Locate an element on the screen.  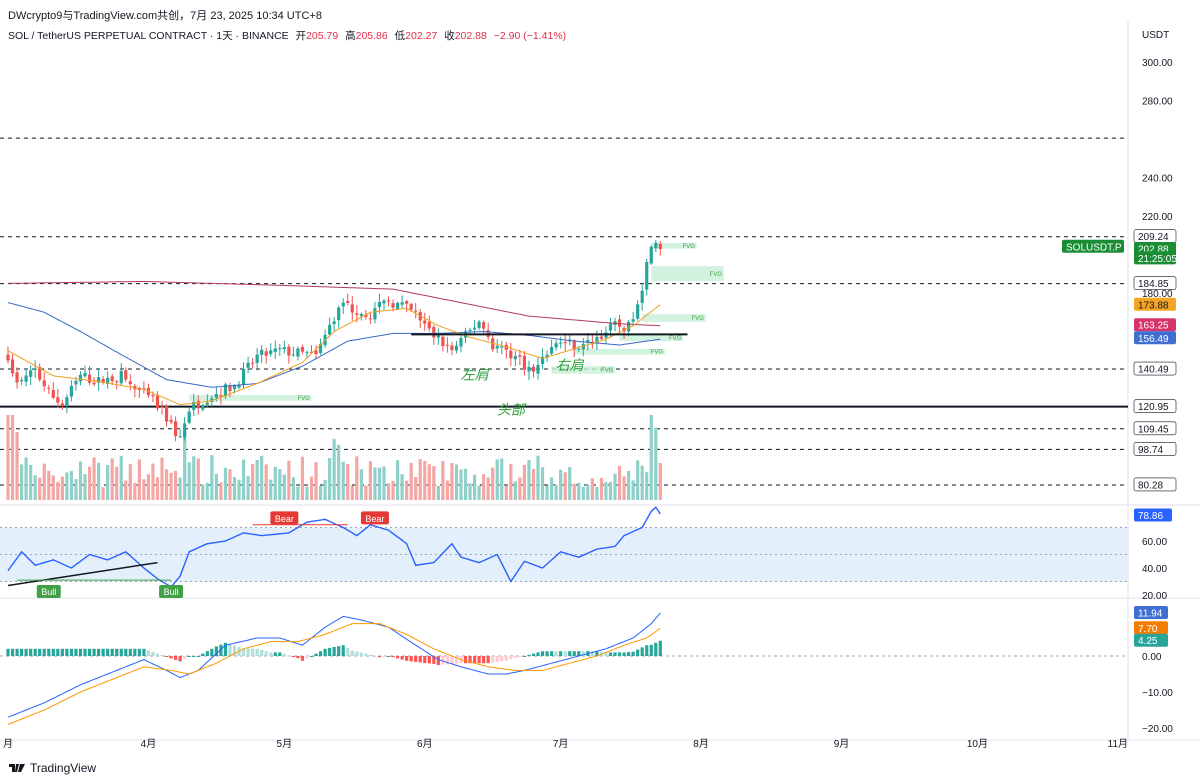
tradingview-brand: TradingView is located at coordinates (52, 768).